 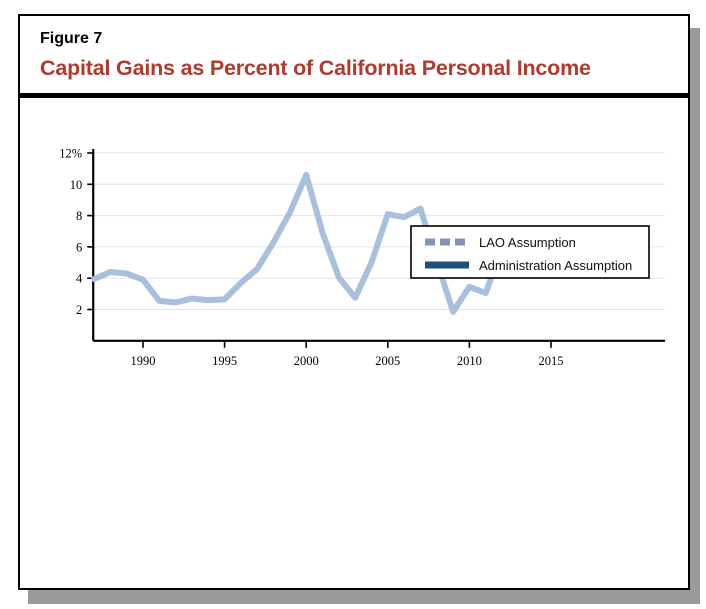 I want to click on legend-box, so click(x=530, y=252).